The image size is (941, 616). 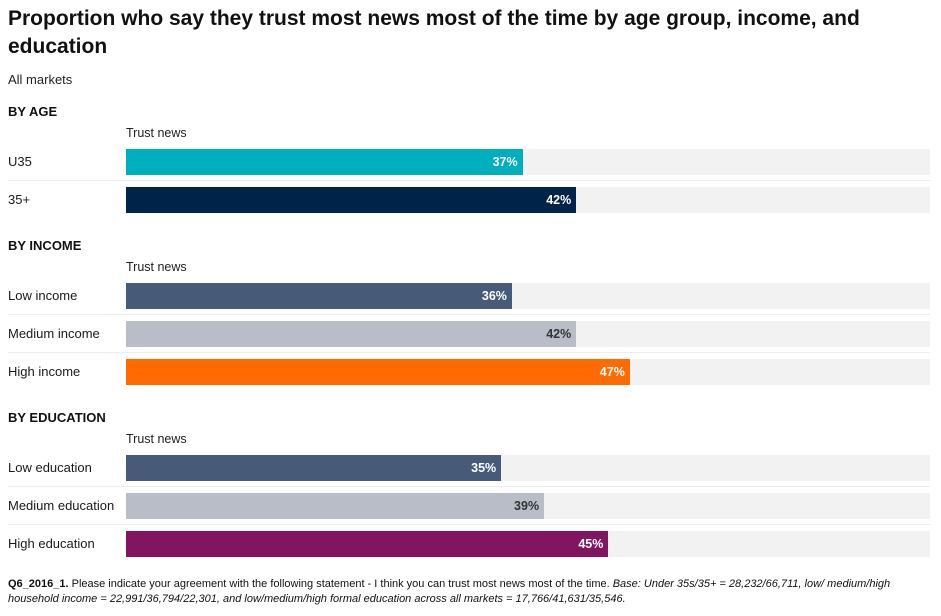 I want to click on bar-track: 45%, so click(x=528, y=544).